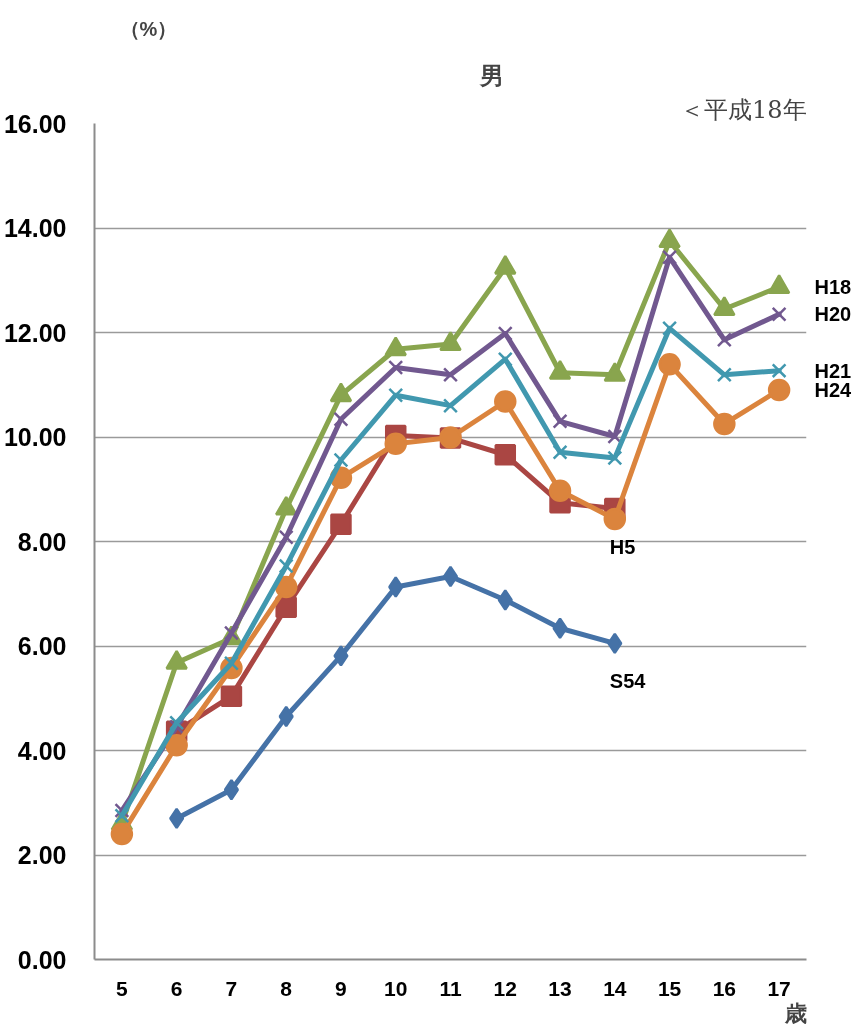 Image resolution: width=854 pixels, height=1025 pixels. What do you see at coordinates (724, 988) in the screenshot?
I see `x-tick-label: 16` at bounding box center [724, 988].